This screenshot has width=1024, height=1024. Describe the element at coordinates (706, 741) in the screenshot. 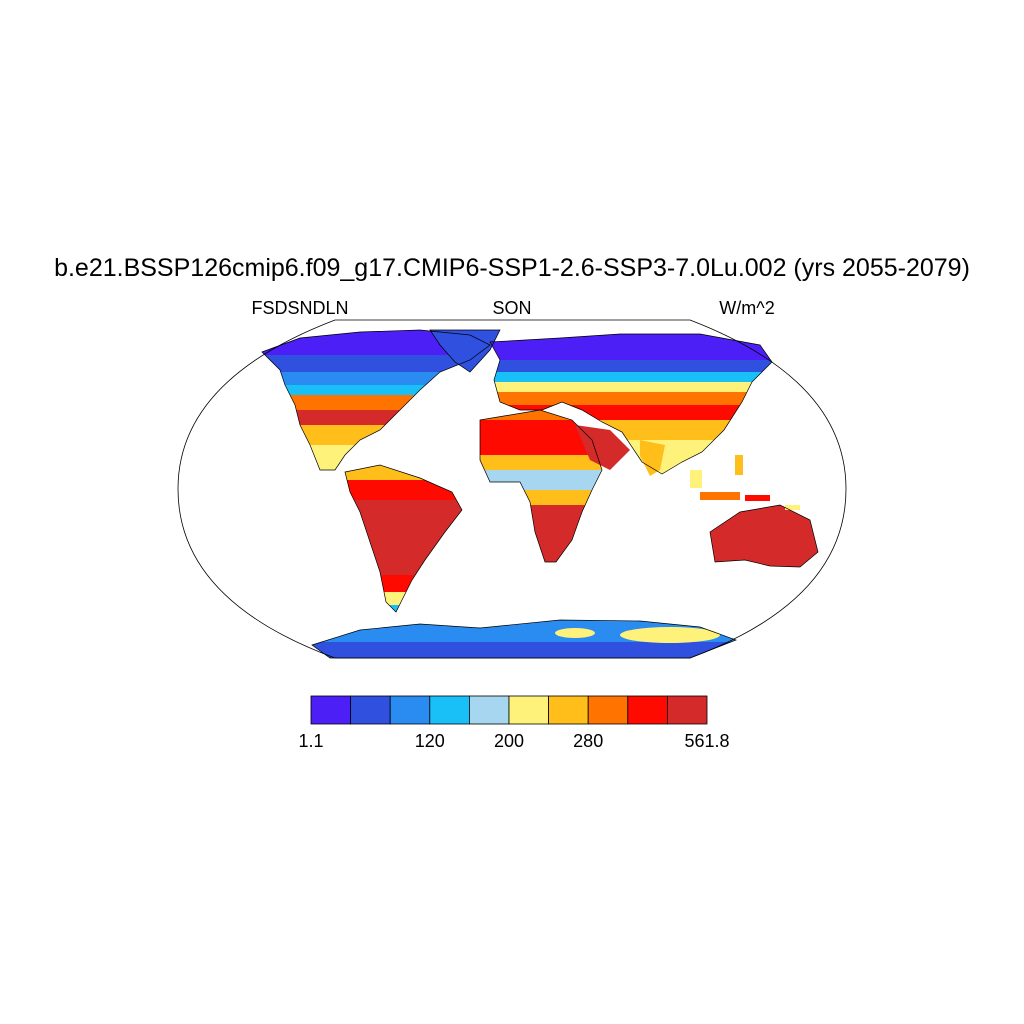

I see `colorbar-label: 561.8` at that location.